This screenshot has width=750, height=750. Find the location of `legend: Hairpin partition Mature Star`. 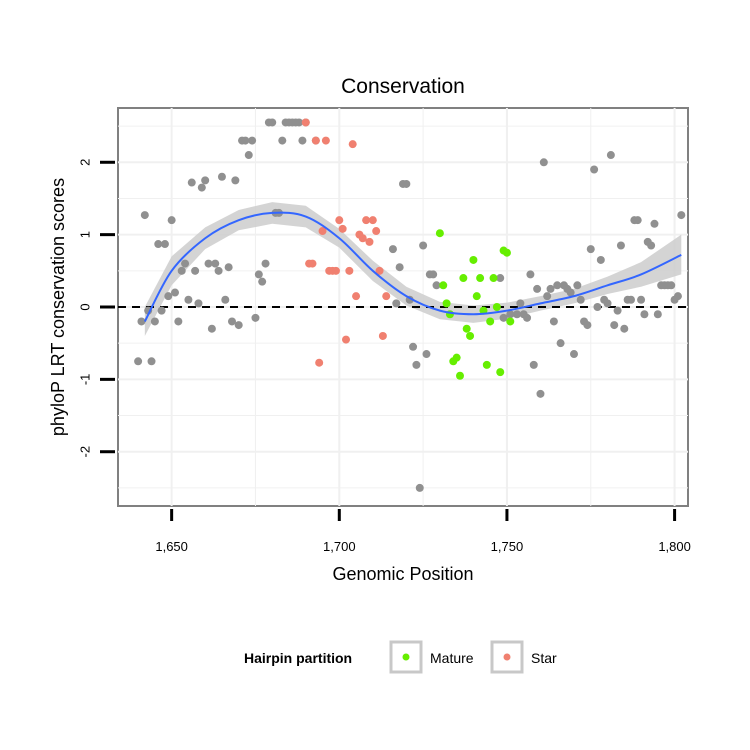

legend: Hairpin partition Mature Star is located at coordinates (400, 657).